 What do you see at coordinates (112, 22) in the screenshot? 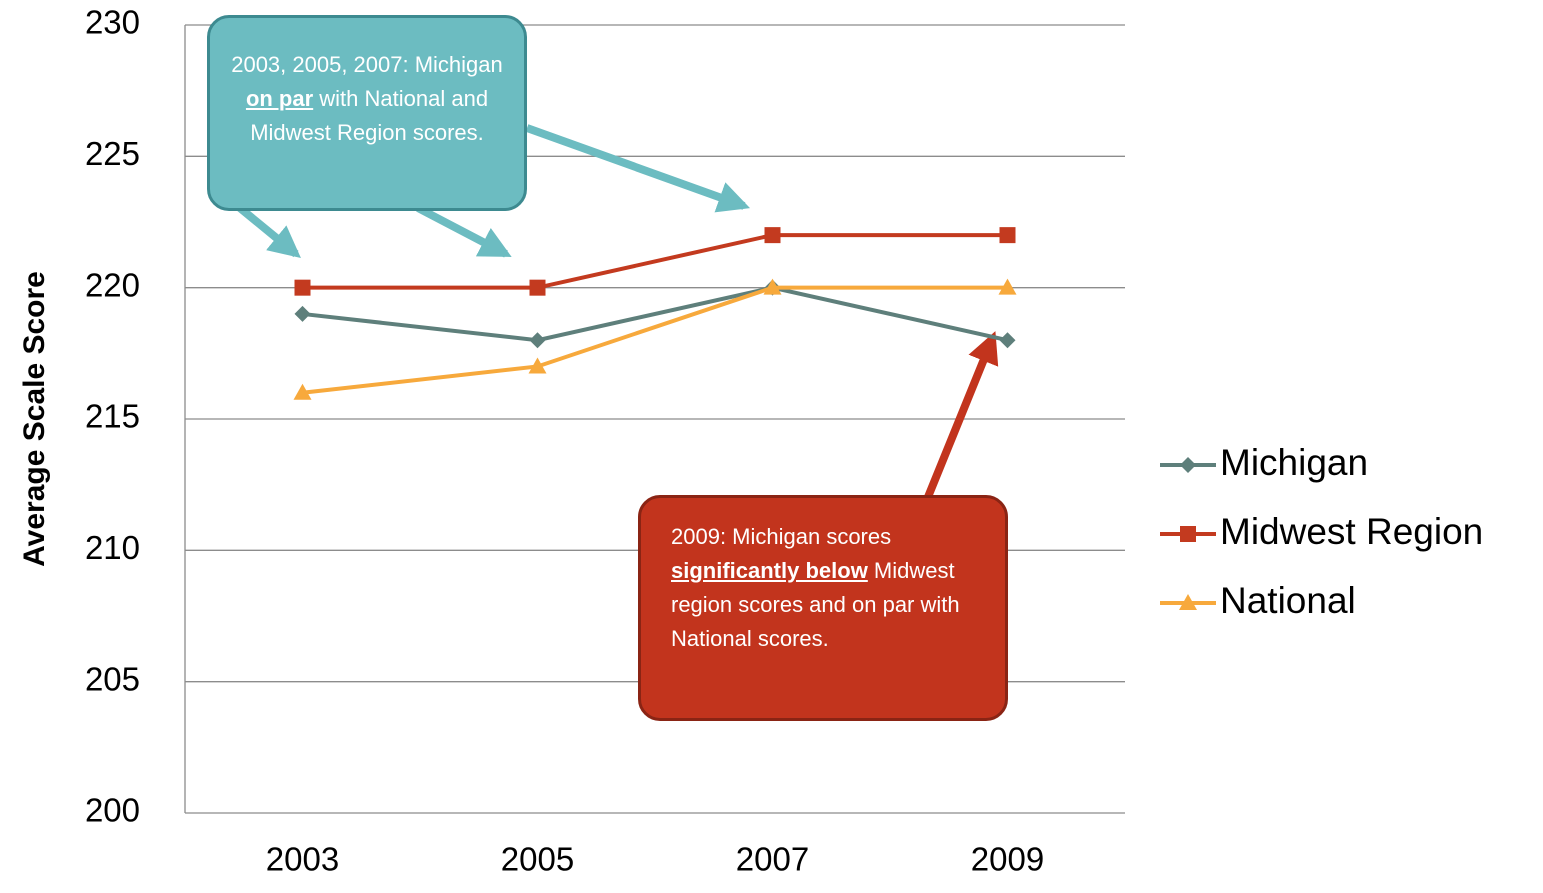
I see `y-tick-label: 230` at bounding box center [112, 22].